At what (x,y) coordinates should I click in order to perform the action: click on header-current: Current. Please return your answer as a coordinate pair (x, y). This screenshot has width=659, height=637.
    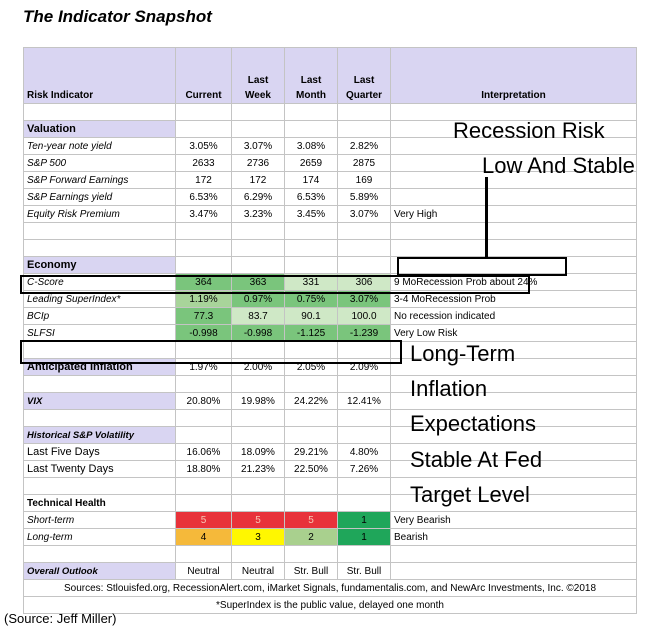
    Looking at the image, I should click on (203, 75).